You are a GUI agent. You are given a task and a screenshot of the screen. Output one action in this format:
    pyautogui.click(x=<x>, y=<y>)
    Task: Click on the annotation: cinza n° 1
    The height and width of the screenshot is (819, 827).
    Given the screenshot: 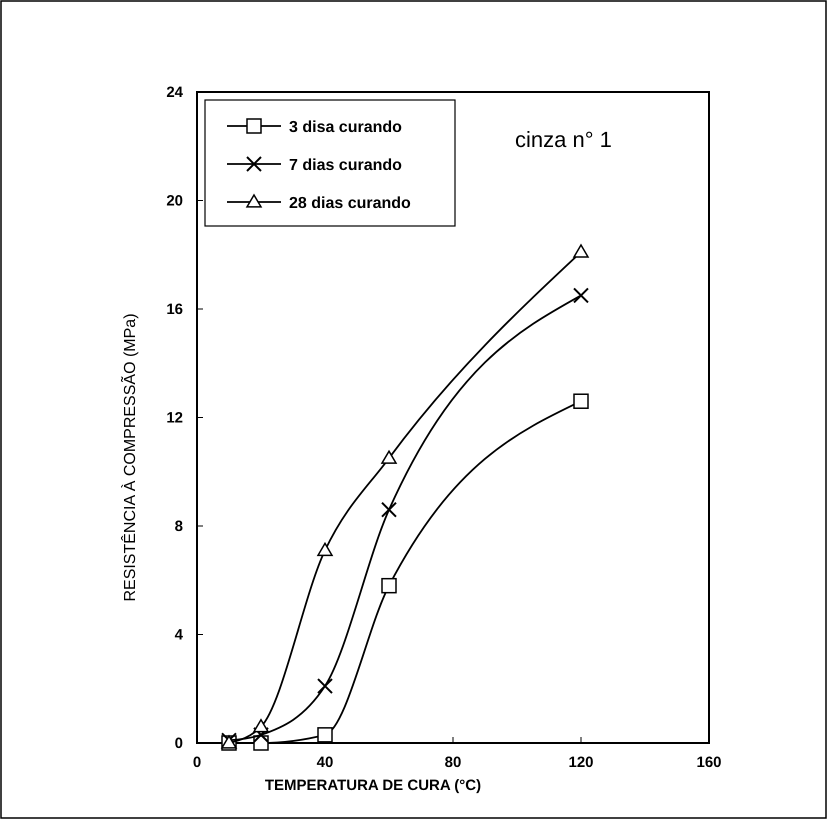 What is the action you would take?
    pyautogui.click(x=563, y=139)
    